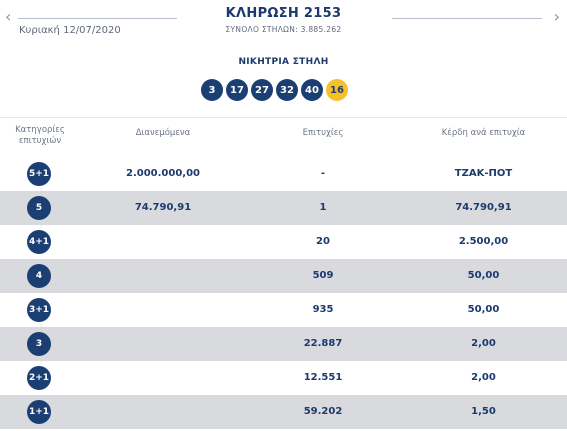  Describe the element at coordinates (39, 276) in the screenshot. I see `category-badge: 4` at that location.